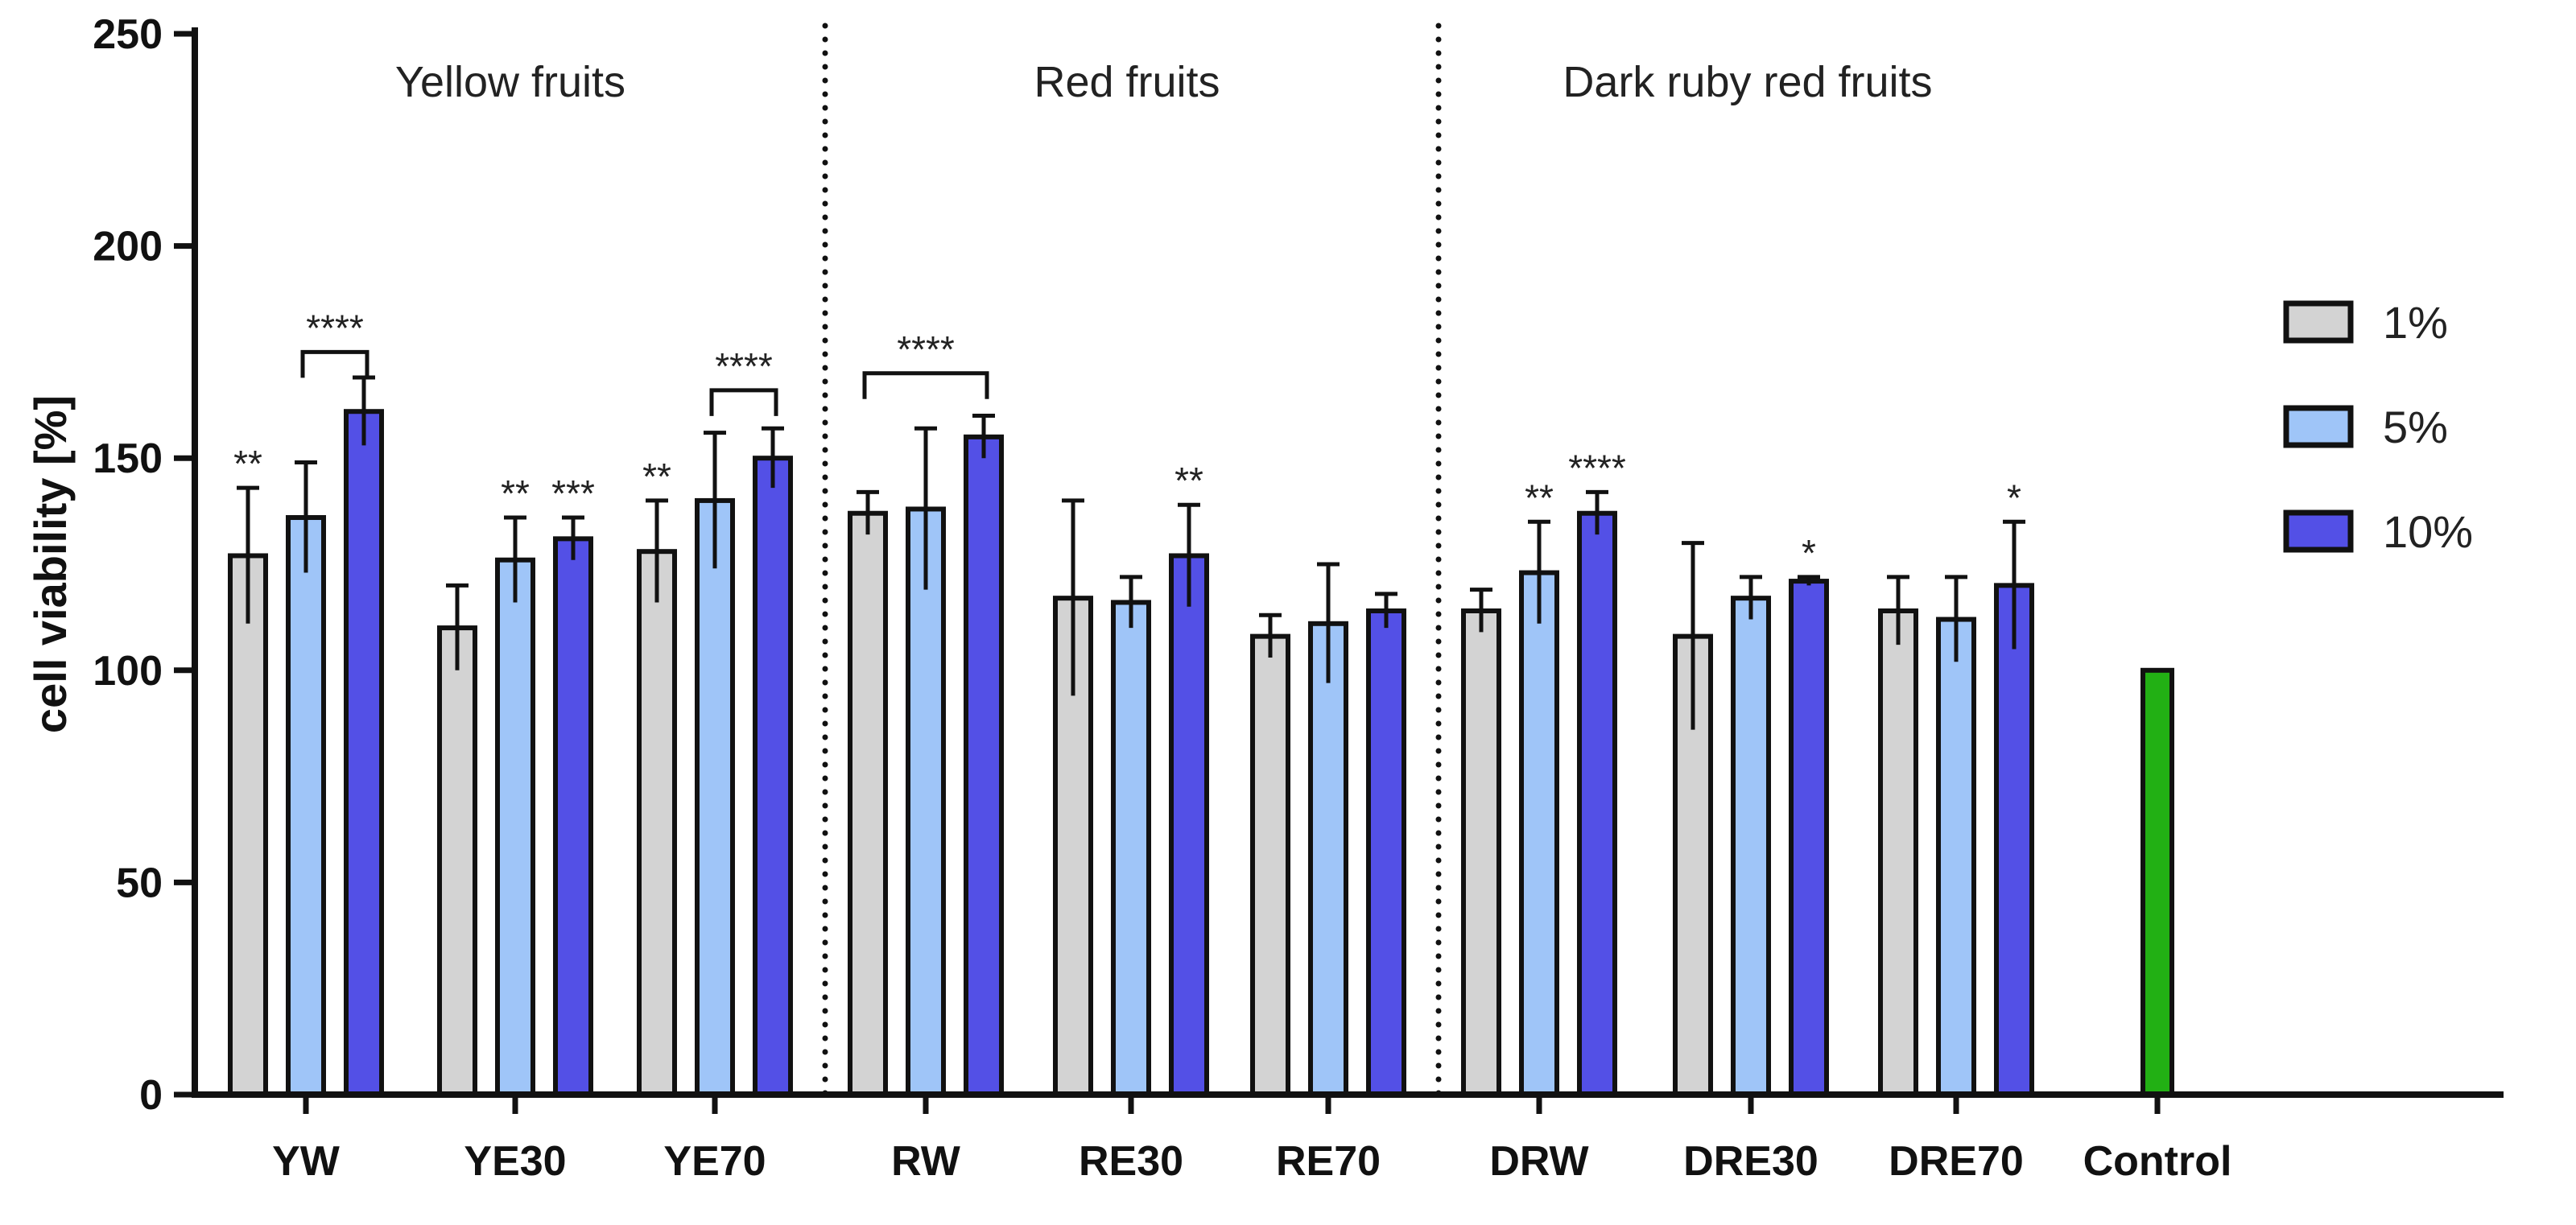 Image resolution: width=2576 pixels, height=1225 pixels. What do you see at coordinates (50, 564) in the screenshot?
I see `y-axis-title: cell viability [%]` at bounding box center [50, 564].